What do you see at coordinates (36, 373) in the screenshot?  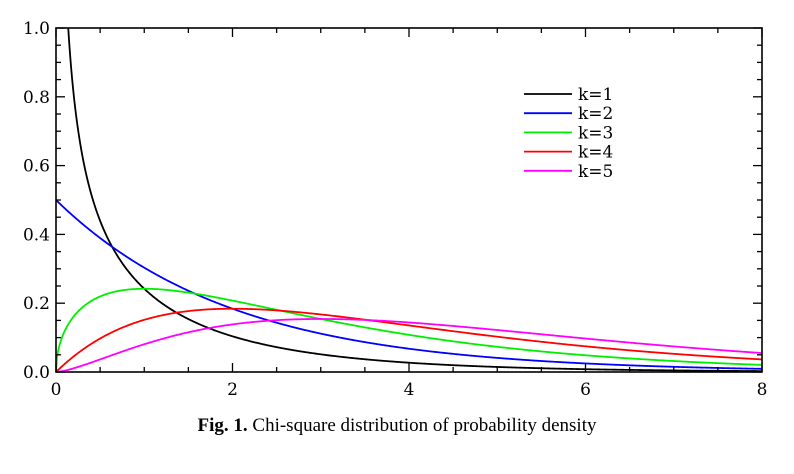 I see `y-tick-label: 0.0` at bounding box center [36, 373].